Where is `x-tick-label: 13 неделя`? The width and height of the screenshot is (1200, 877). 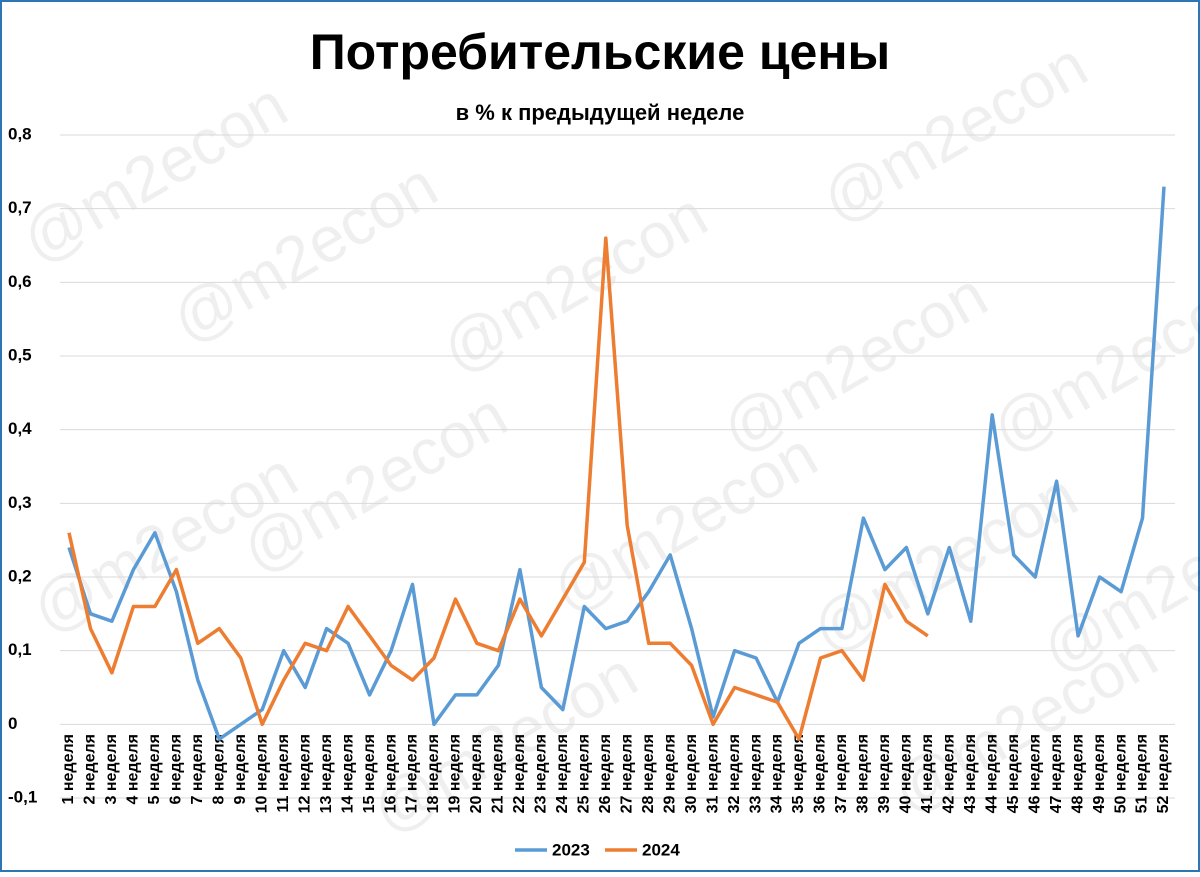
x-tick-label: 13 неделя is located at coordinates (326, 773).